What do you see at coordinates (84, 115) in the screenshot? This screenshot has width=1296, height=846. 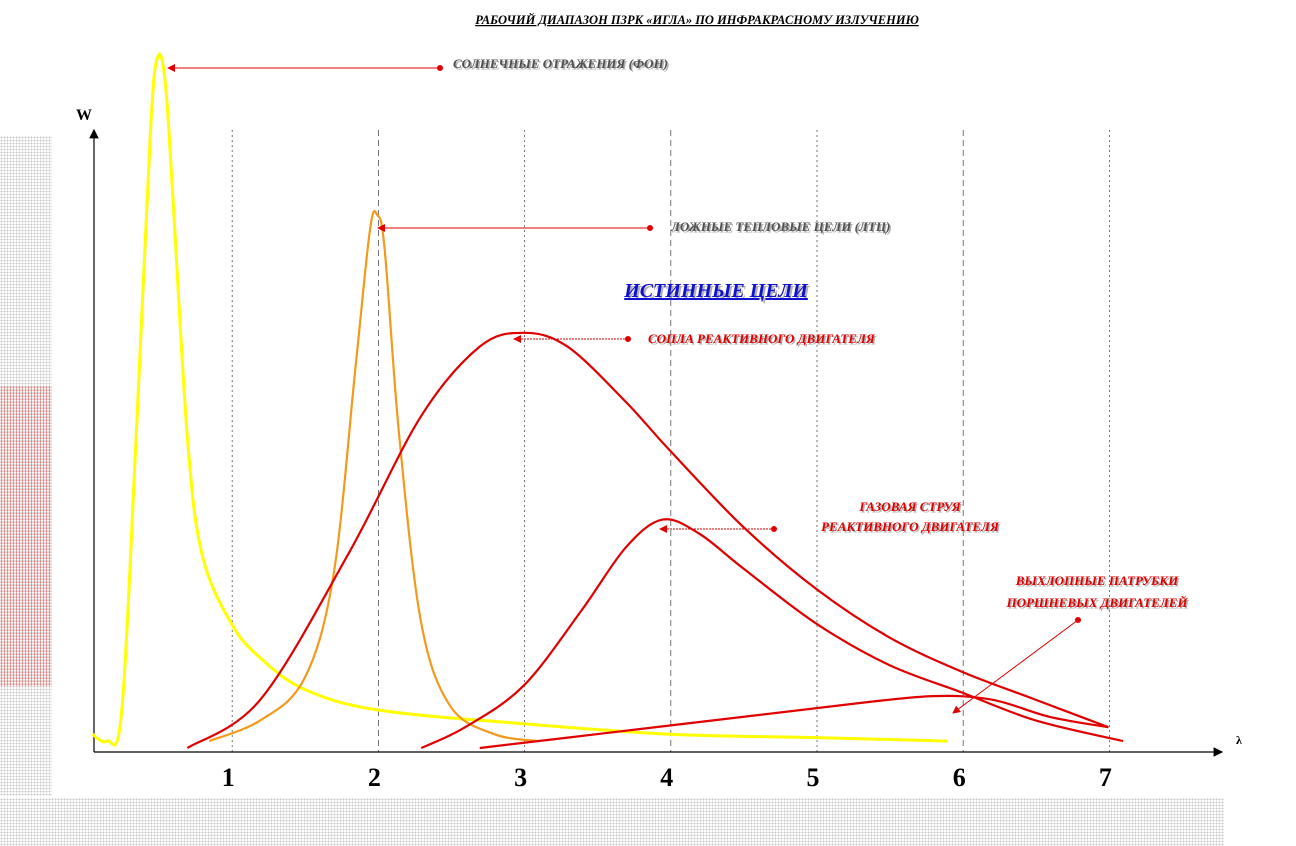 I see `y-axis-label: W` at bounding box center [84, 115].